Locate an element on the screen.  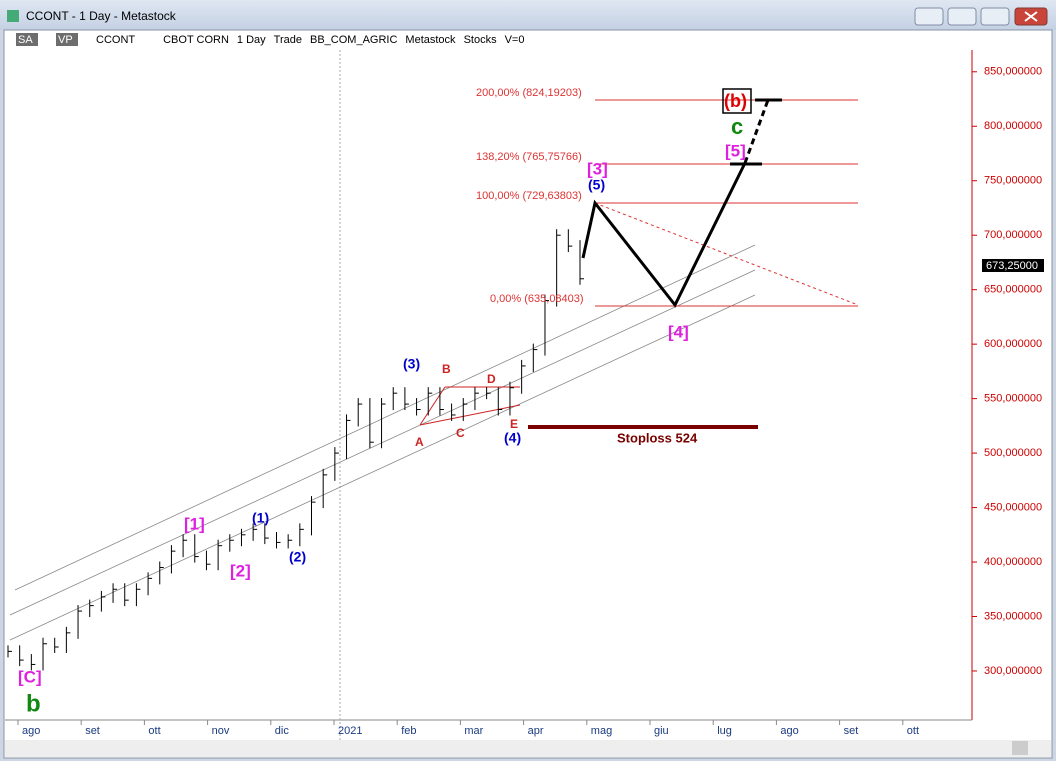
wave-label: (b) is located at coordinates (735, 101).